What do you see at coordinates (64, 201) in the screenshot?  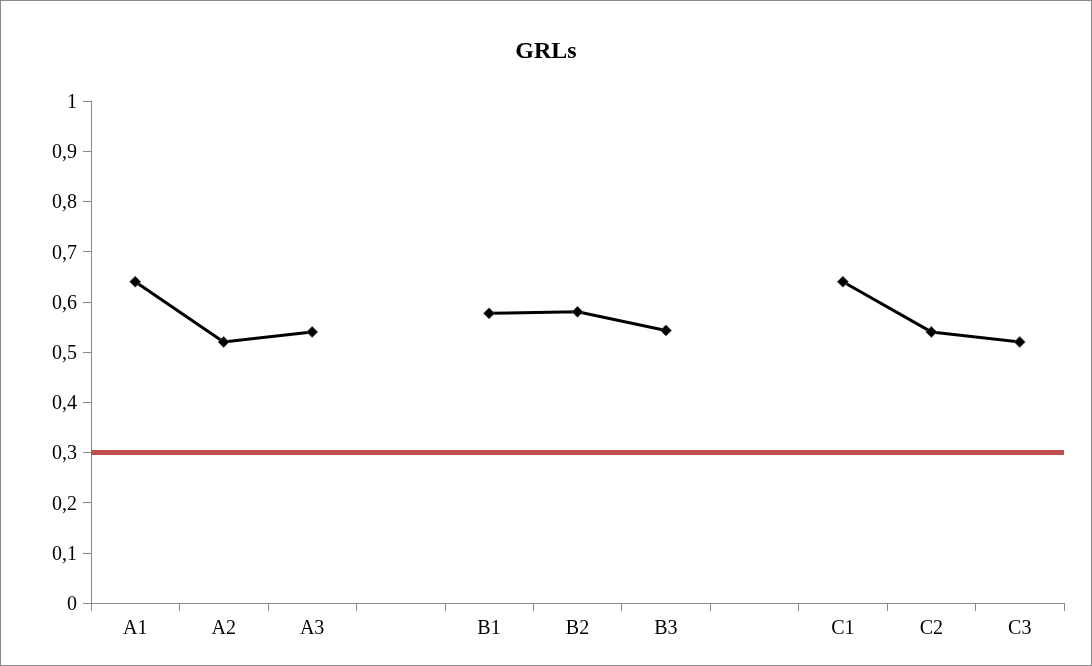 I see `y-tick-label: 0,8` at bounding box center [64, 201].